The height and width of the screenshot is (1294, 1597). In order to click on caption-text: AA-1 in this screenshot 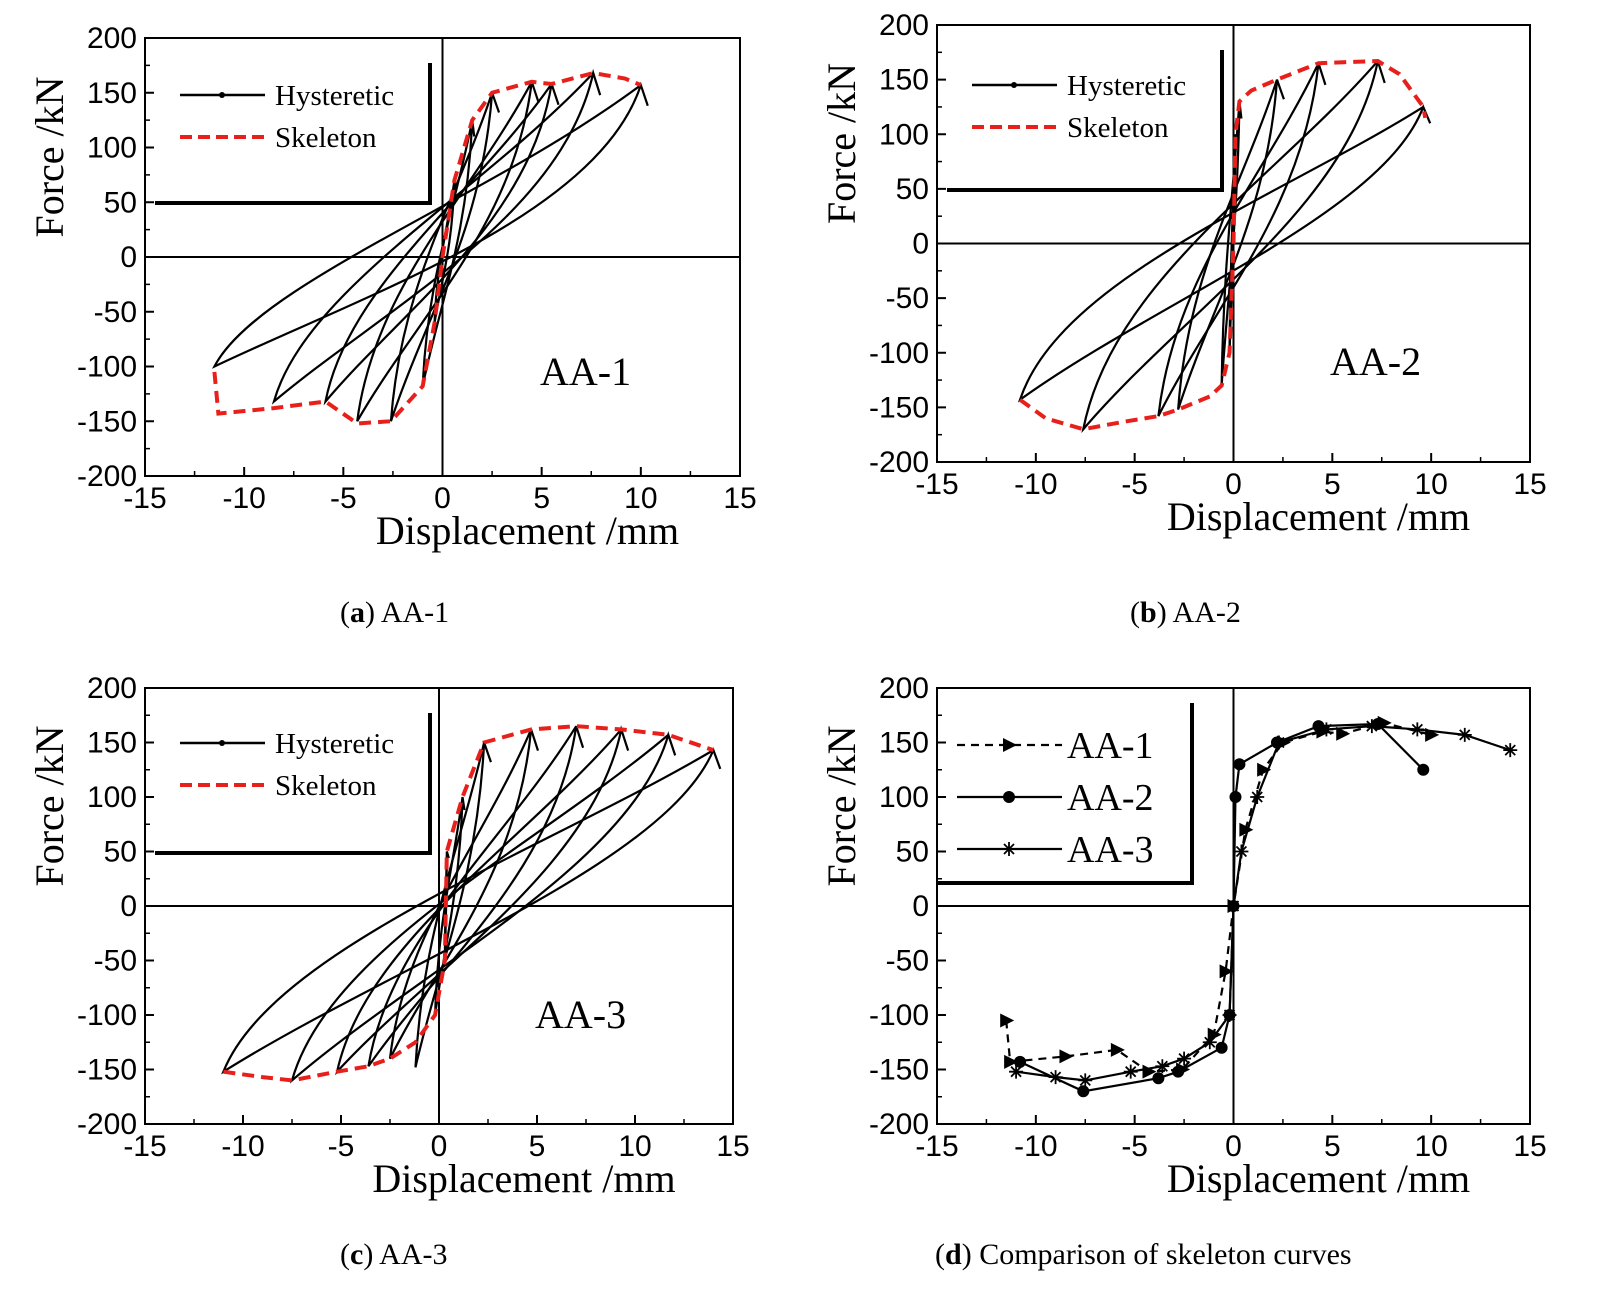, I will do `click(415, 612)`.